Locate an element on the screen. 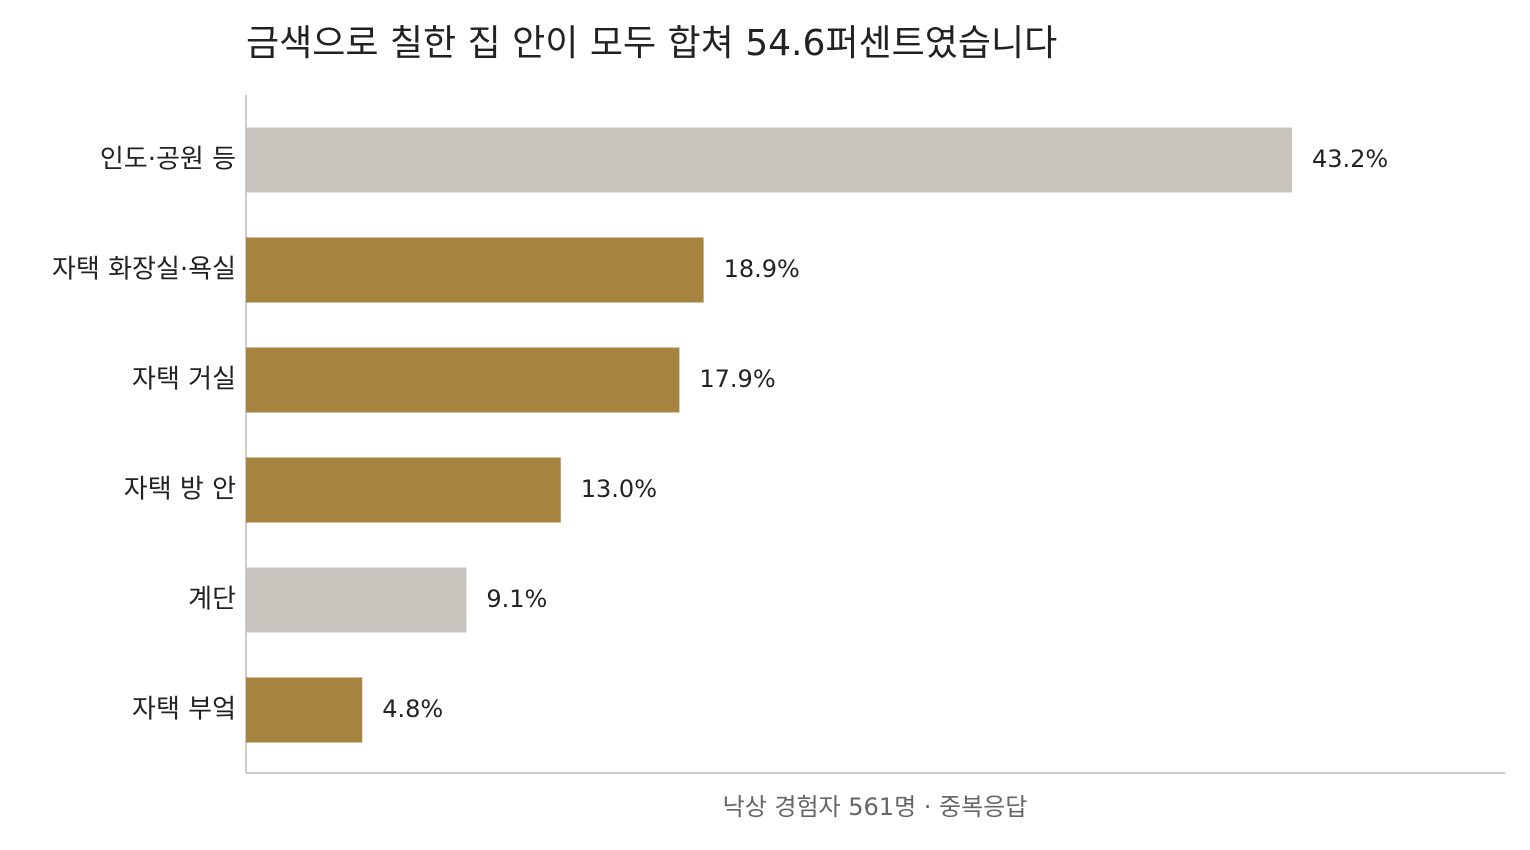 The image size is (1530, 850). value-label: 17.9% is located at coordinates (737, 379).